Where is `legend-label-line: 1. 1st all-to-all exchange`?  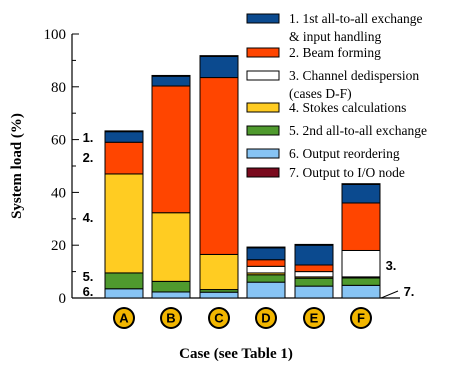
legend-label-line: 1. 1st all-to-all exchange is located at coordinates (355, 18).